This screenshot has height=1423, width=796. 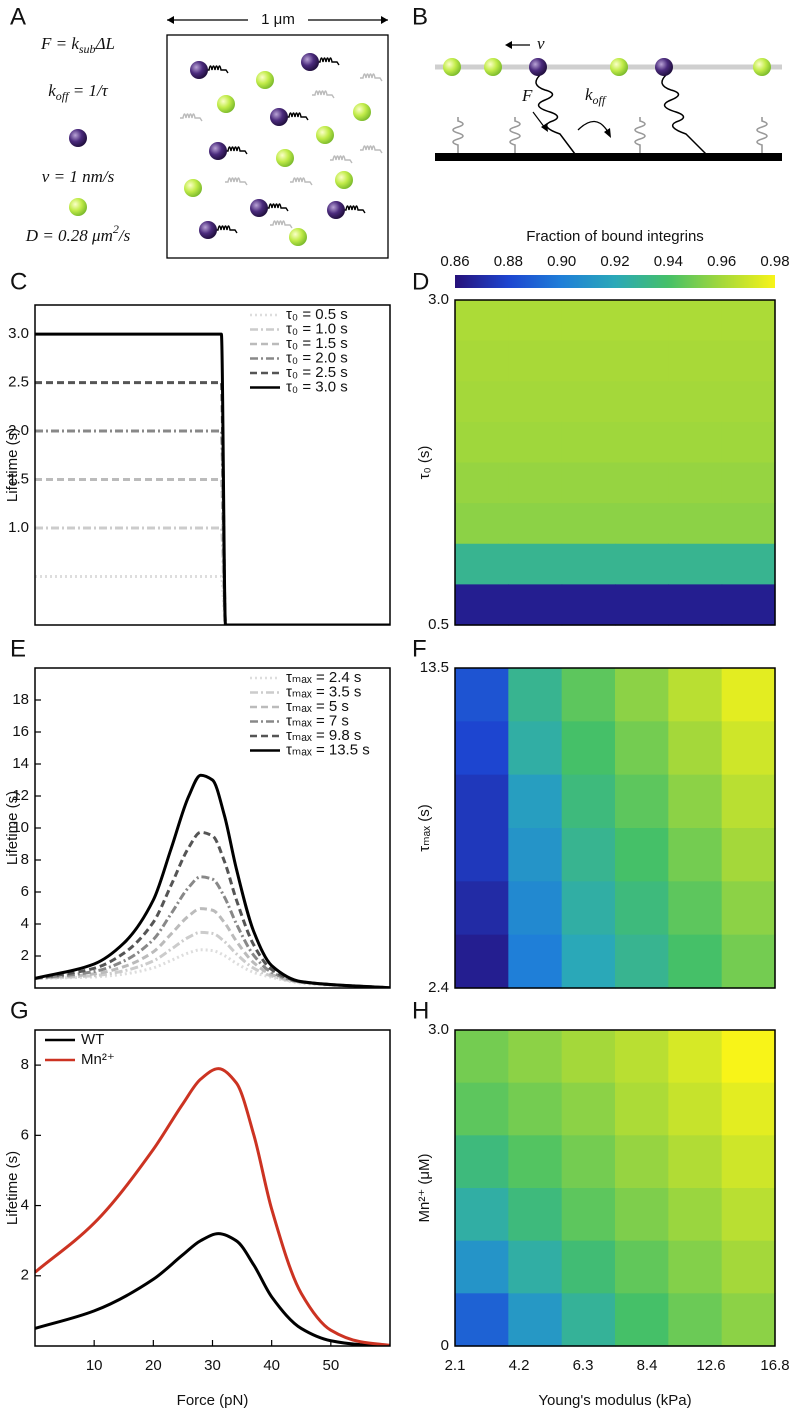 I want to click on colorbar, so click(x=615, y=281).